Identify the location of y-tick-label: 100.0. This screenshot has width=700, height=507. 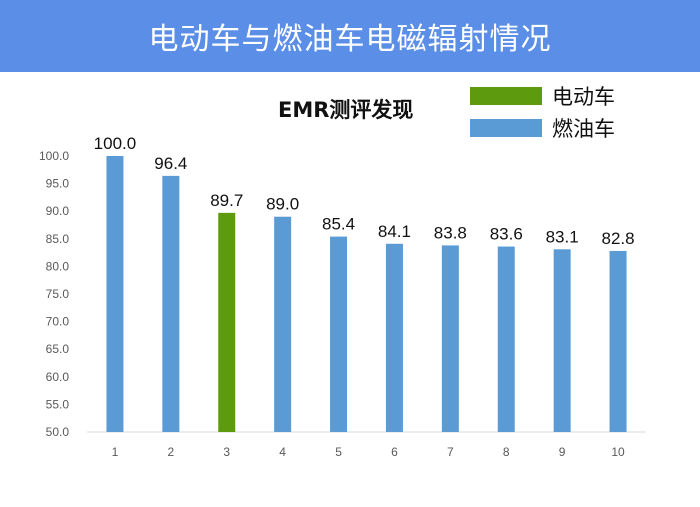
(54, 156).